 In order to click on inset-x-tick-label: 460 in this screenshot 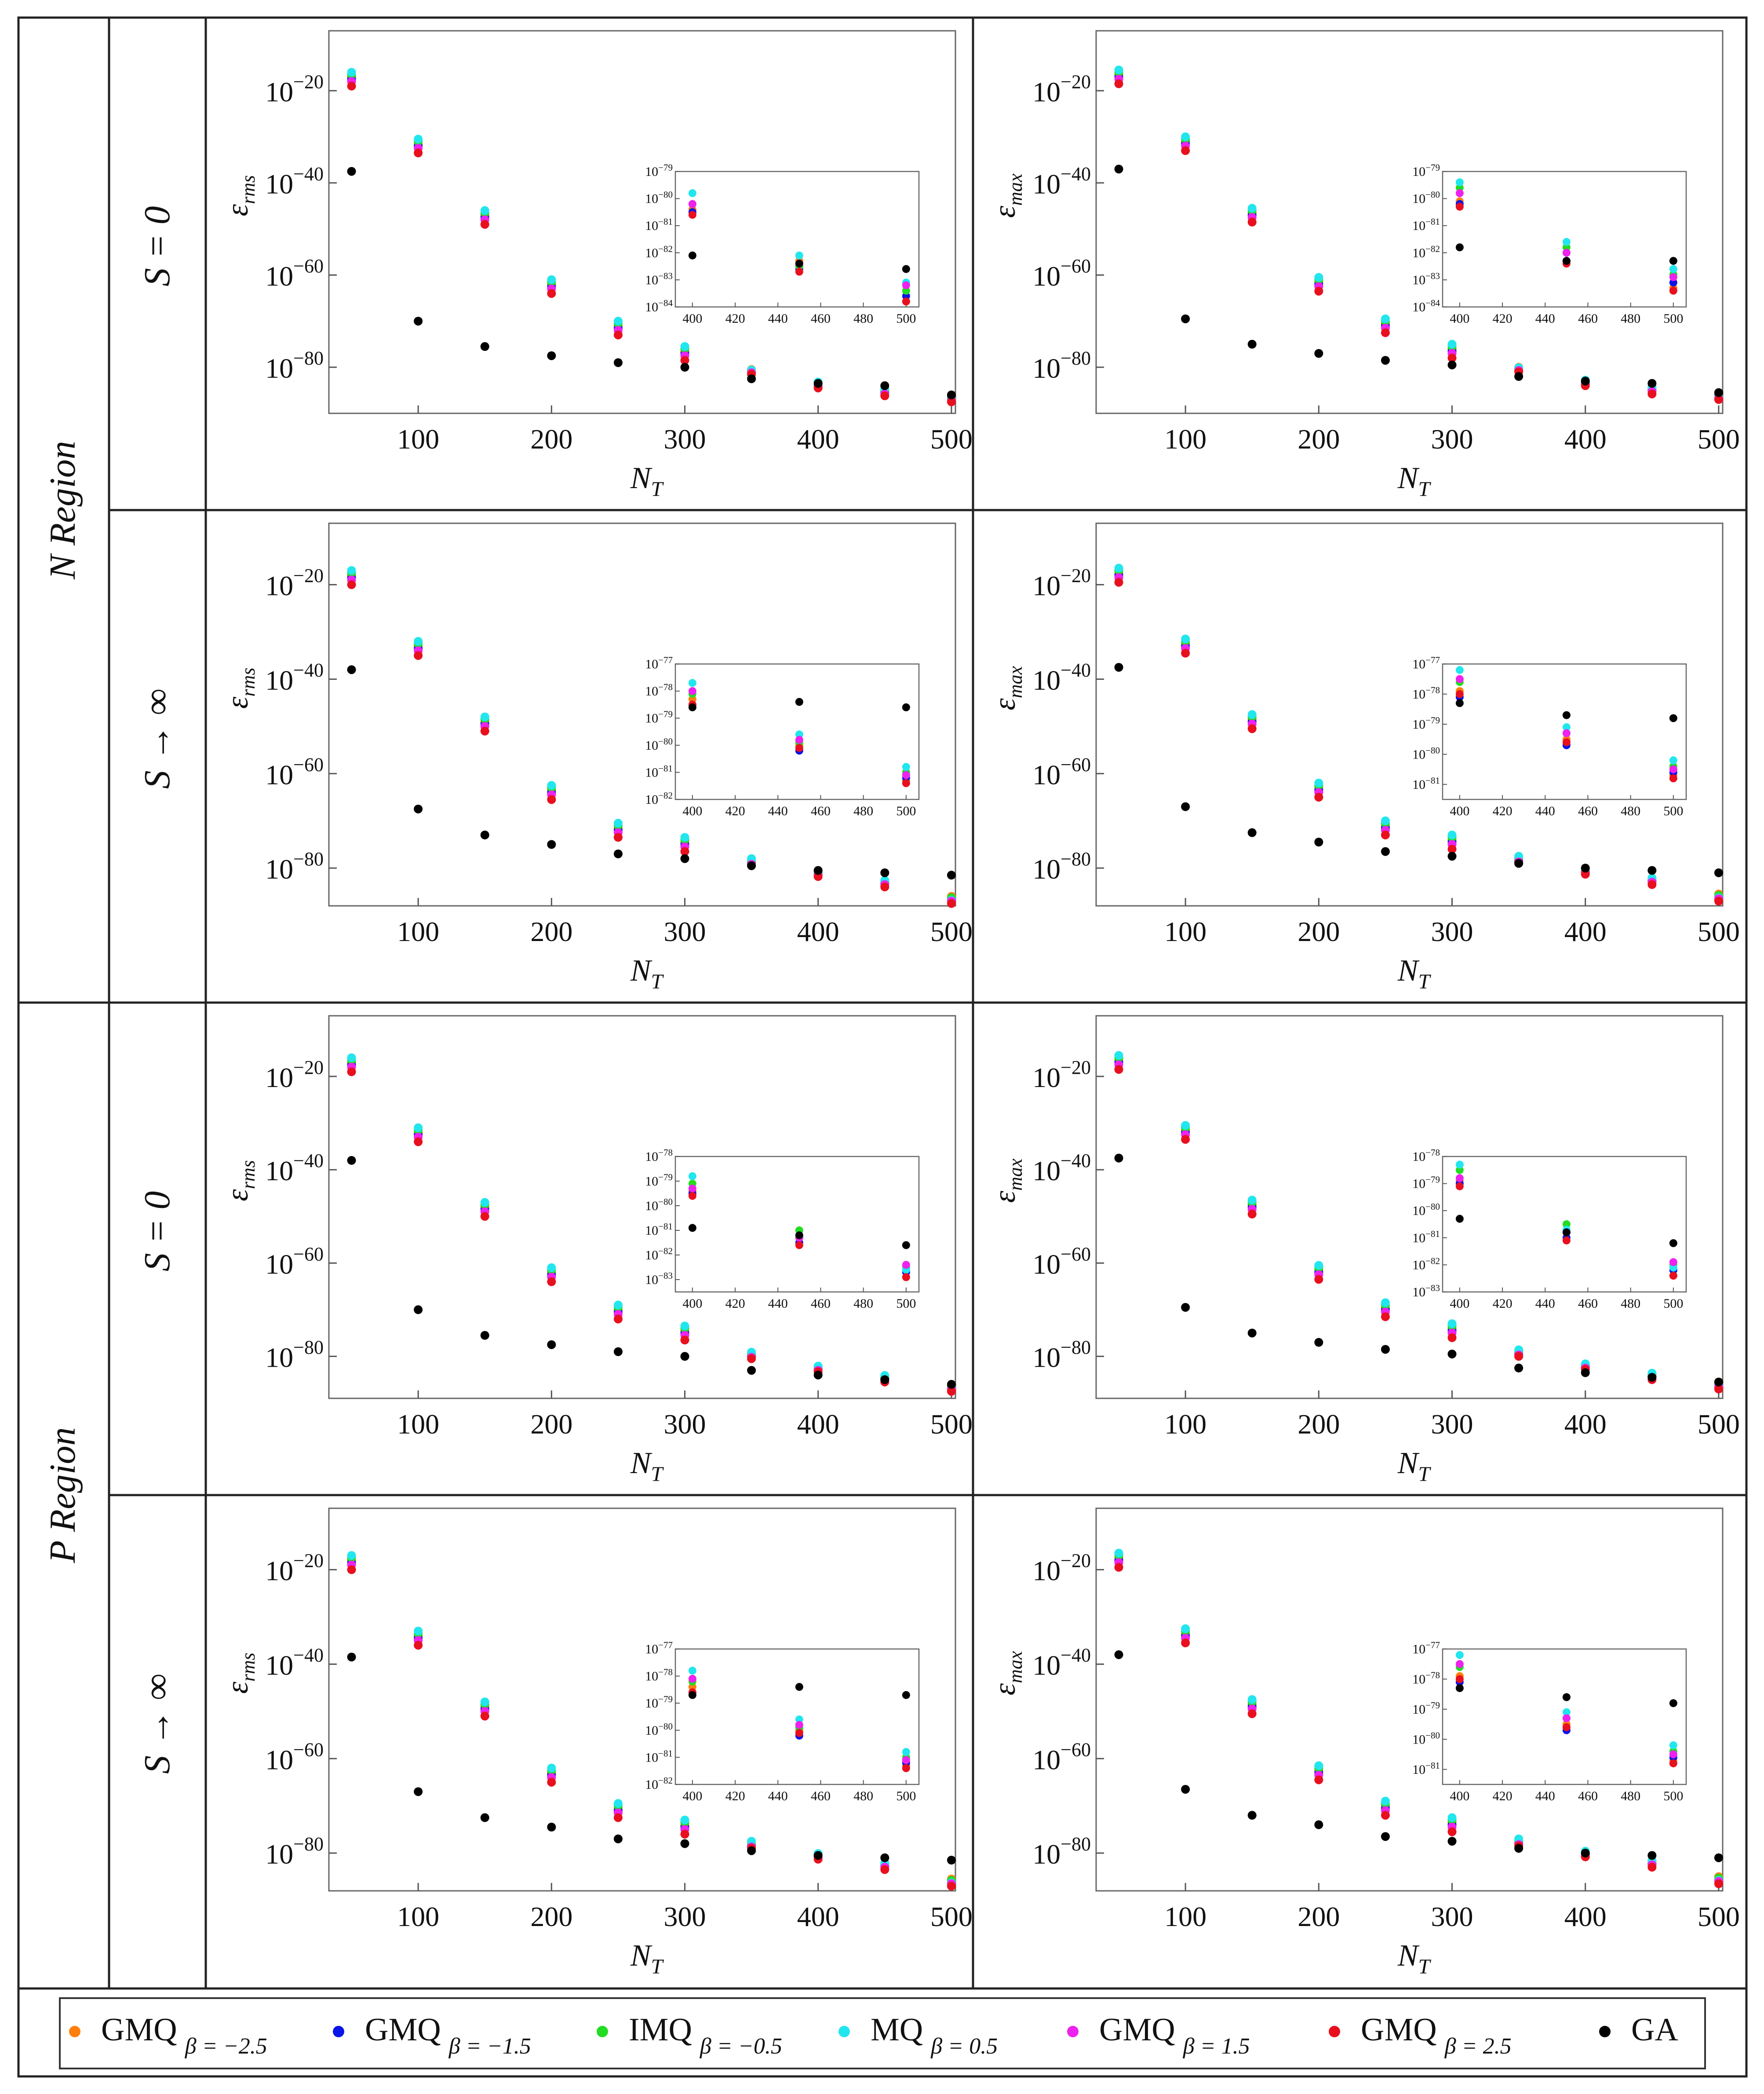, I will do `click(821, 1303)`.